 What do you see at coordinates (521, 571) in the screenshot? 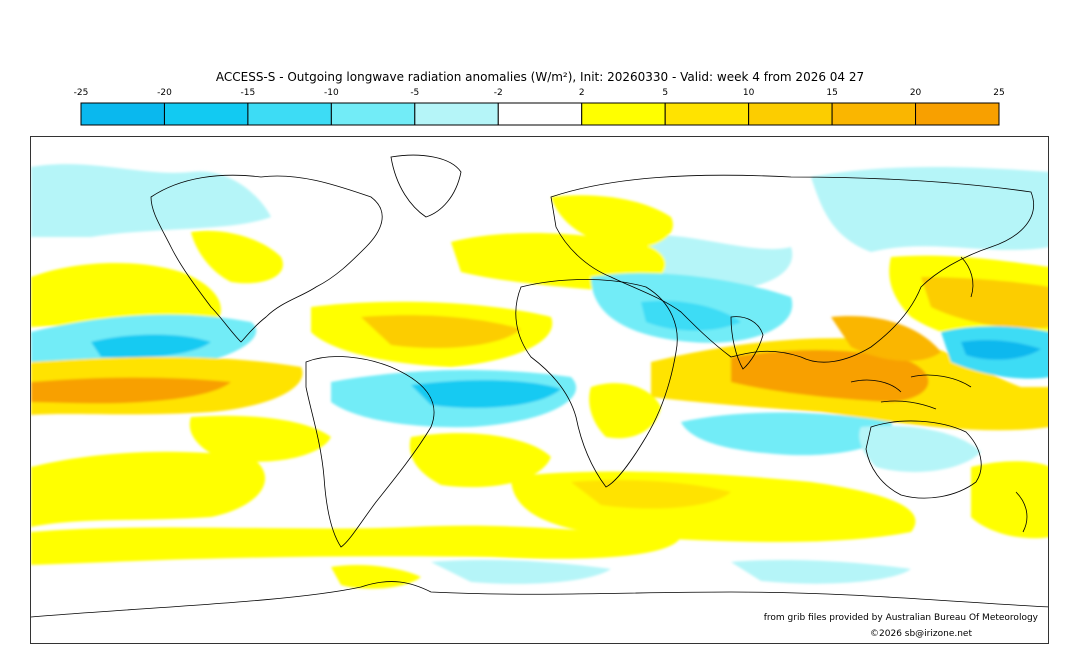
I see `region-antarctic-negative` at bounding box center [521, 571].